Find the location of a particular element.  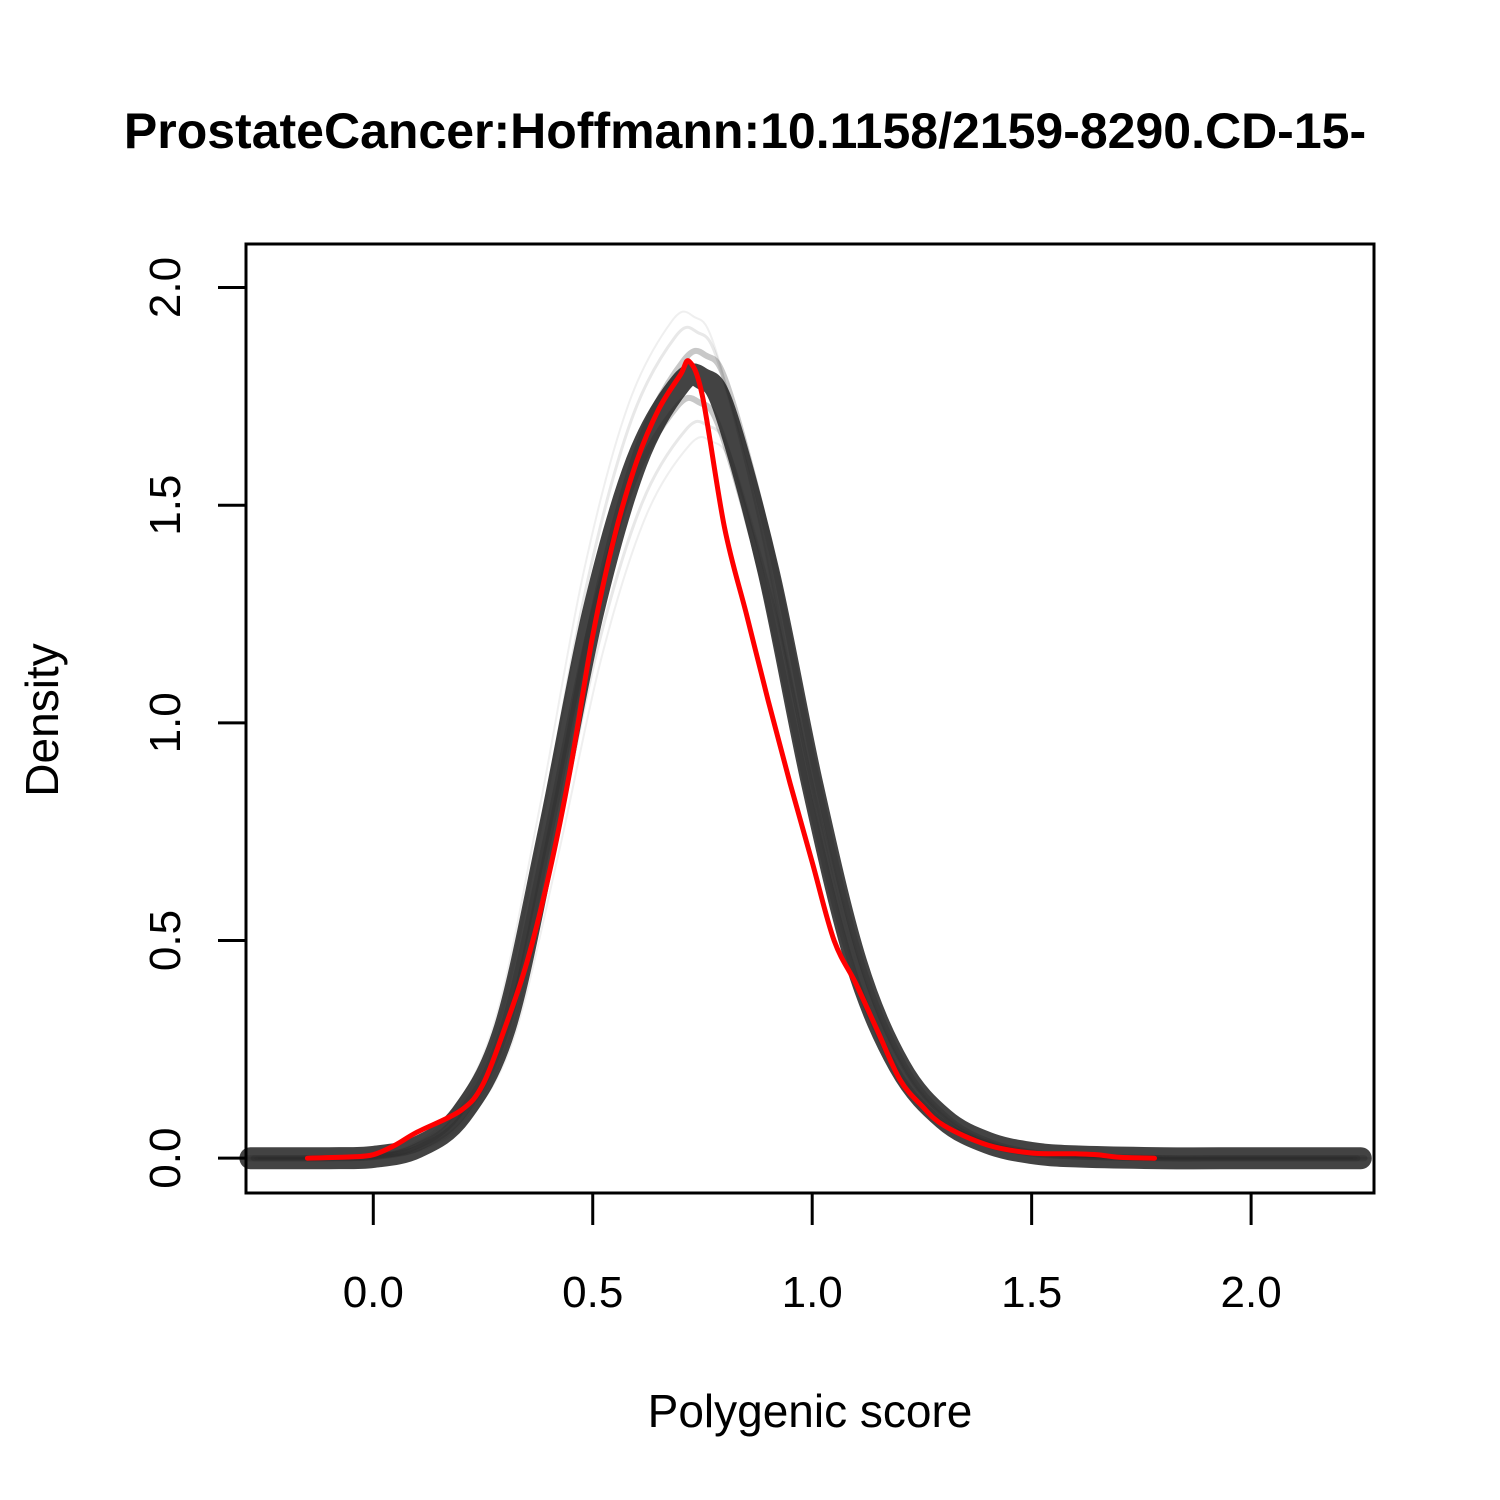

x-tick-label-2: 1.0 is located at coordinates (812, 1292).